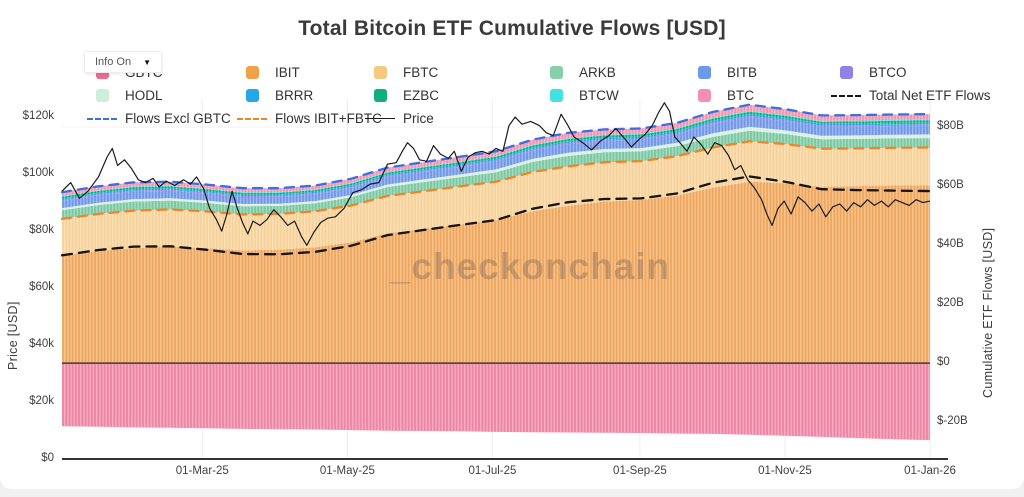 The width and height of the screenshot is (1024, 497). I want to click on y-tick-left: $40k, so click(41, 344).